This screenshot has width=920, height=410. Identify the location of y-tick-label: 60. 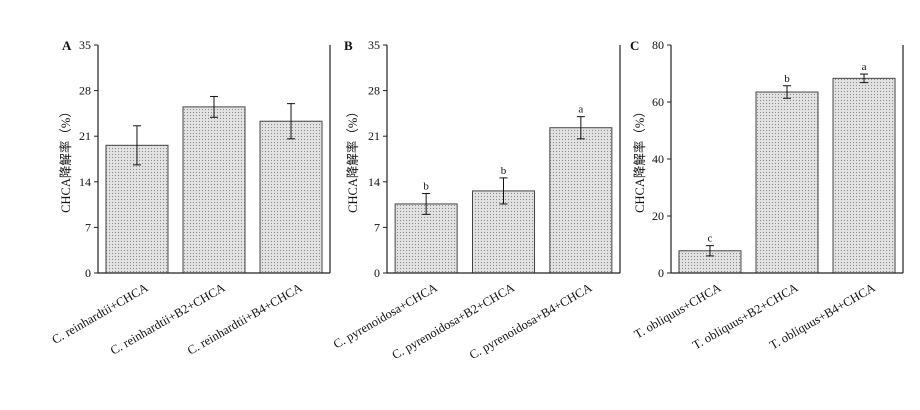
(658, 102).